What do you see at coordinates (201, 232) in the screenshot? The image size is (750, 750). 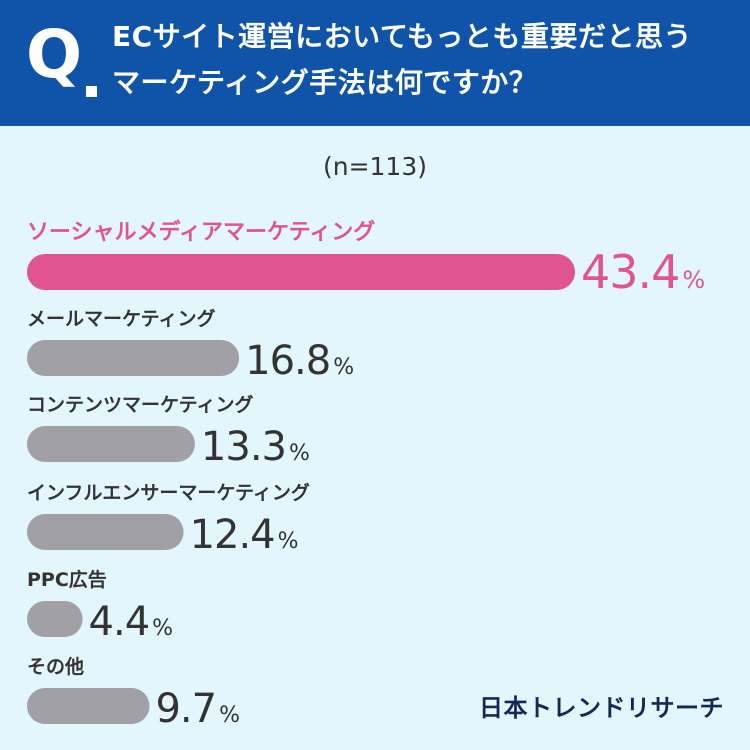 I see `category-label: ソーシャルメディアマーケティング` at bounding box center [201, 232].